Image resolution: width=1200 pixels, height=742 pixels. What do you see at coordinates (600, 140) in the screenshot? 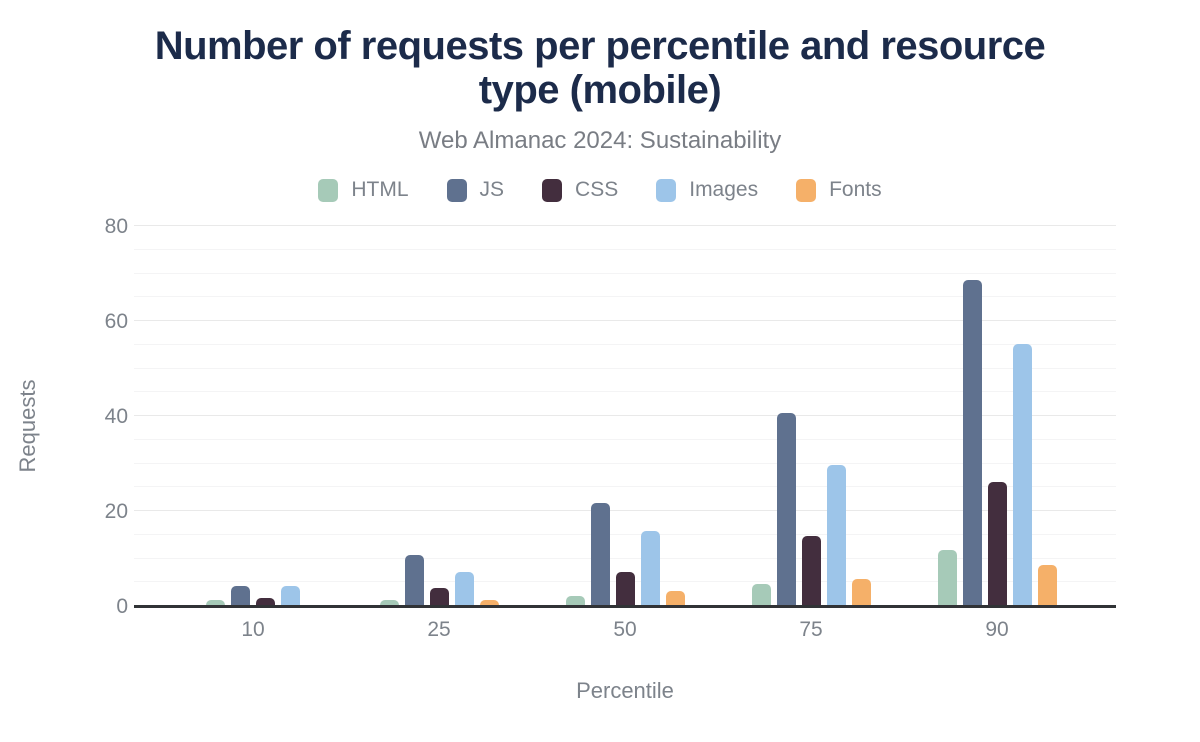
I see `chart-subtitle: Web Almanac 2024: Sustainability` at bounding box center [600, 140].